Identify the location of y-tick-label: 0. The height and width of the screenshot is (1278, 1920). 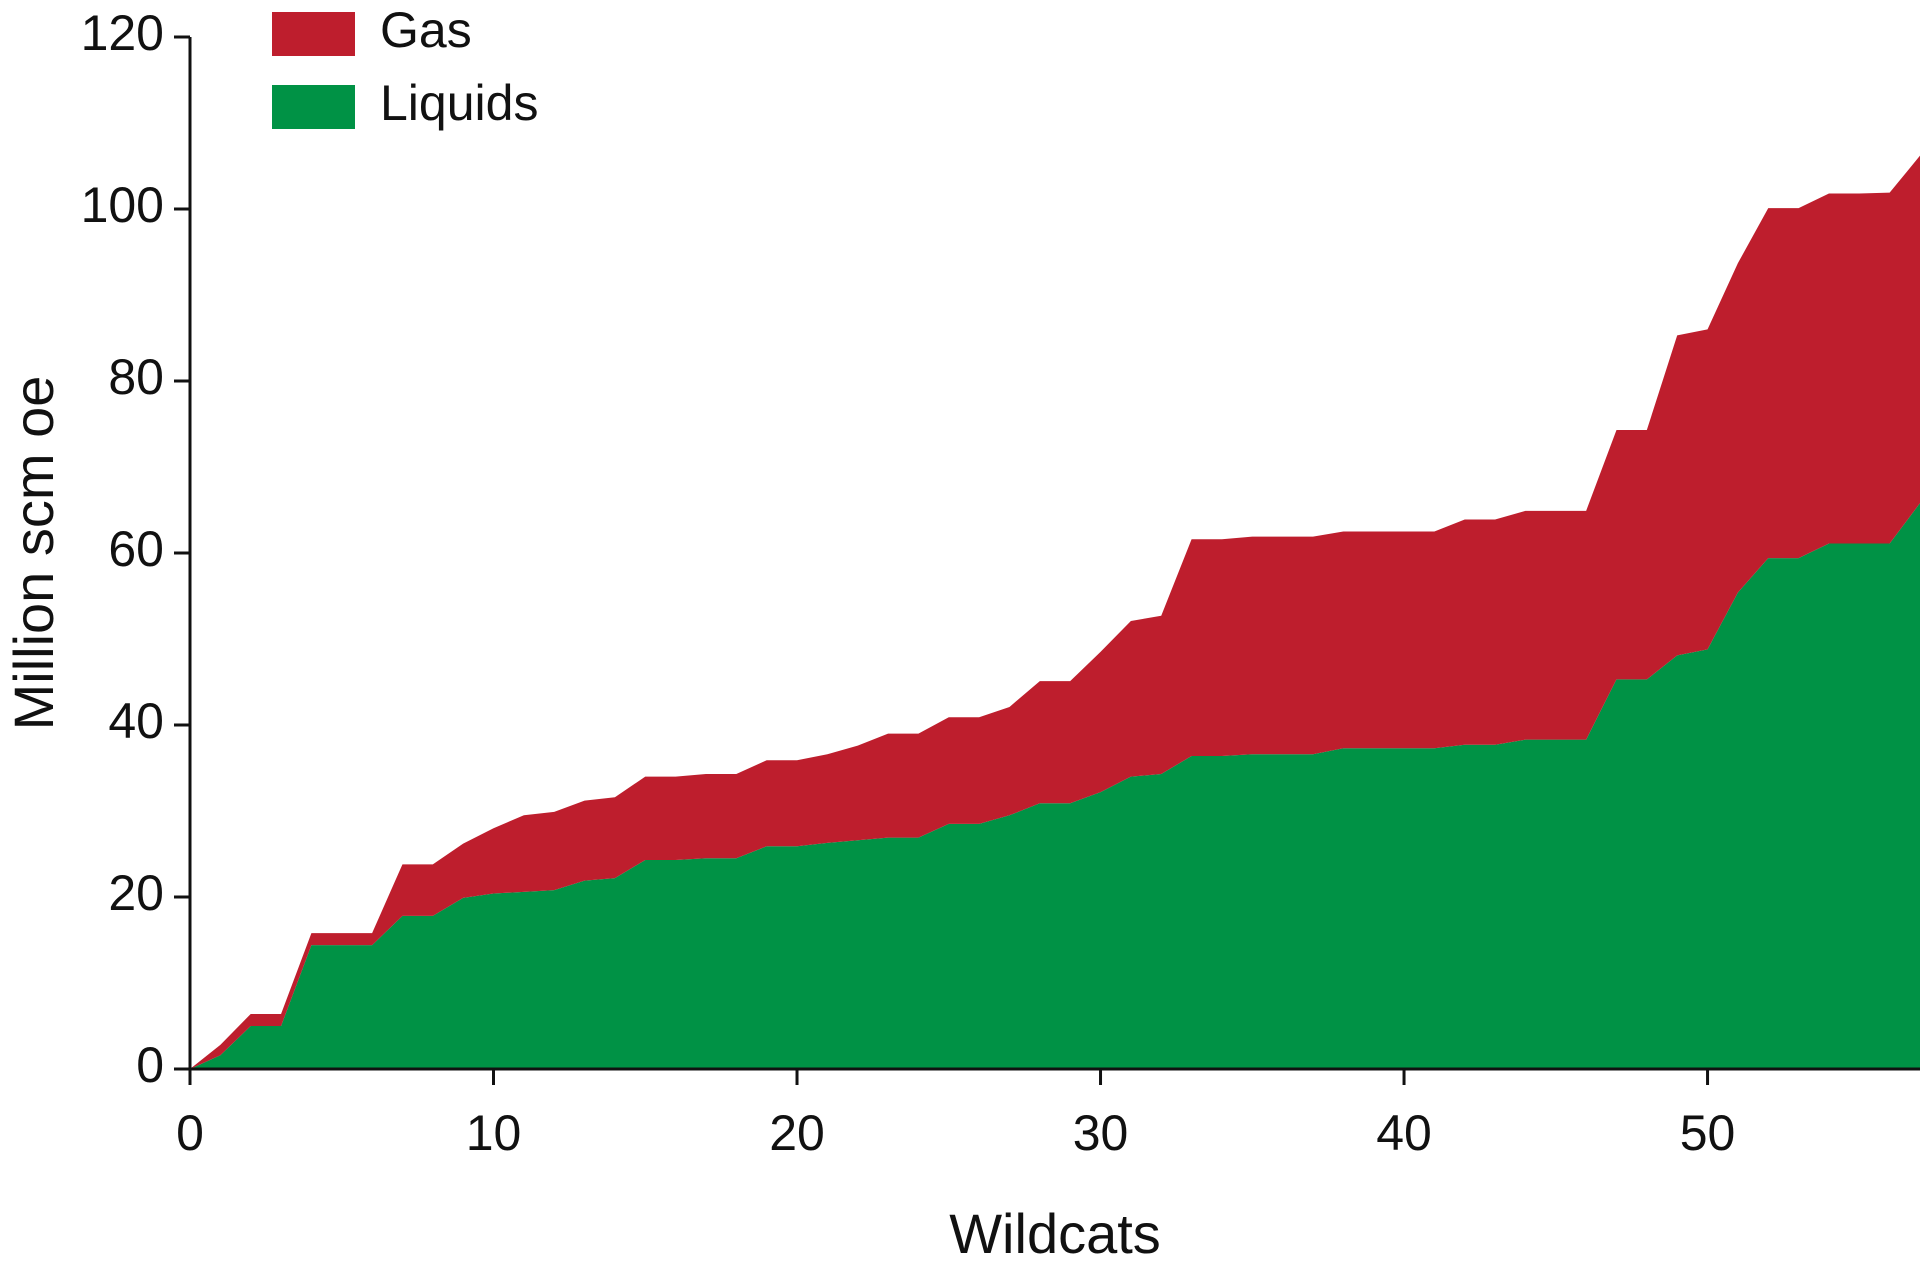
(150, 1065).